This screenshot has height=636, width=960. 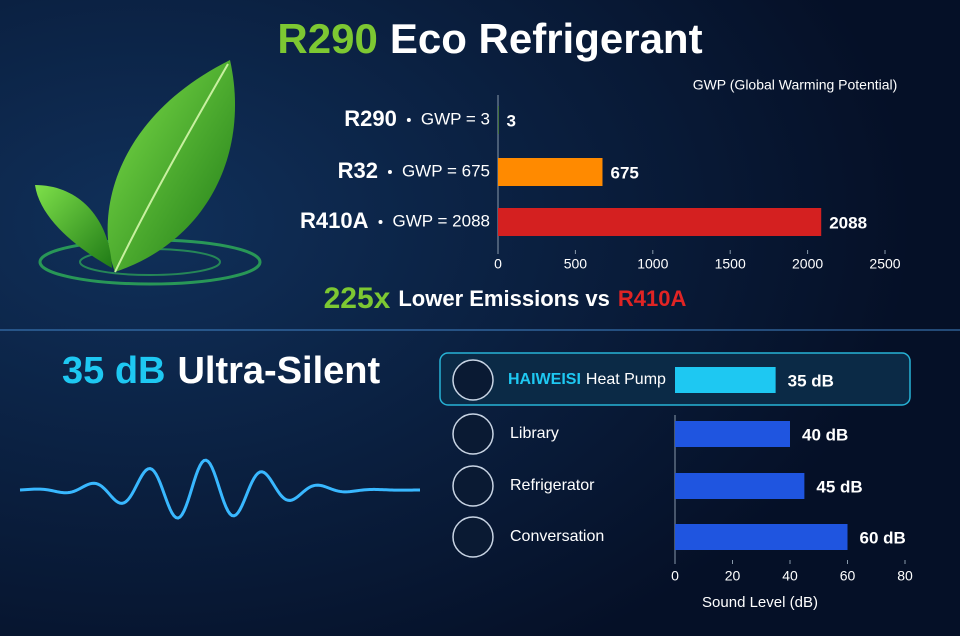 I want to click on category-label: Conversation, so click(x=557, y=536).